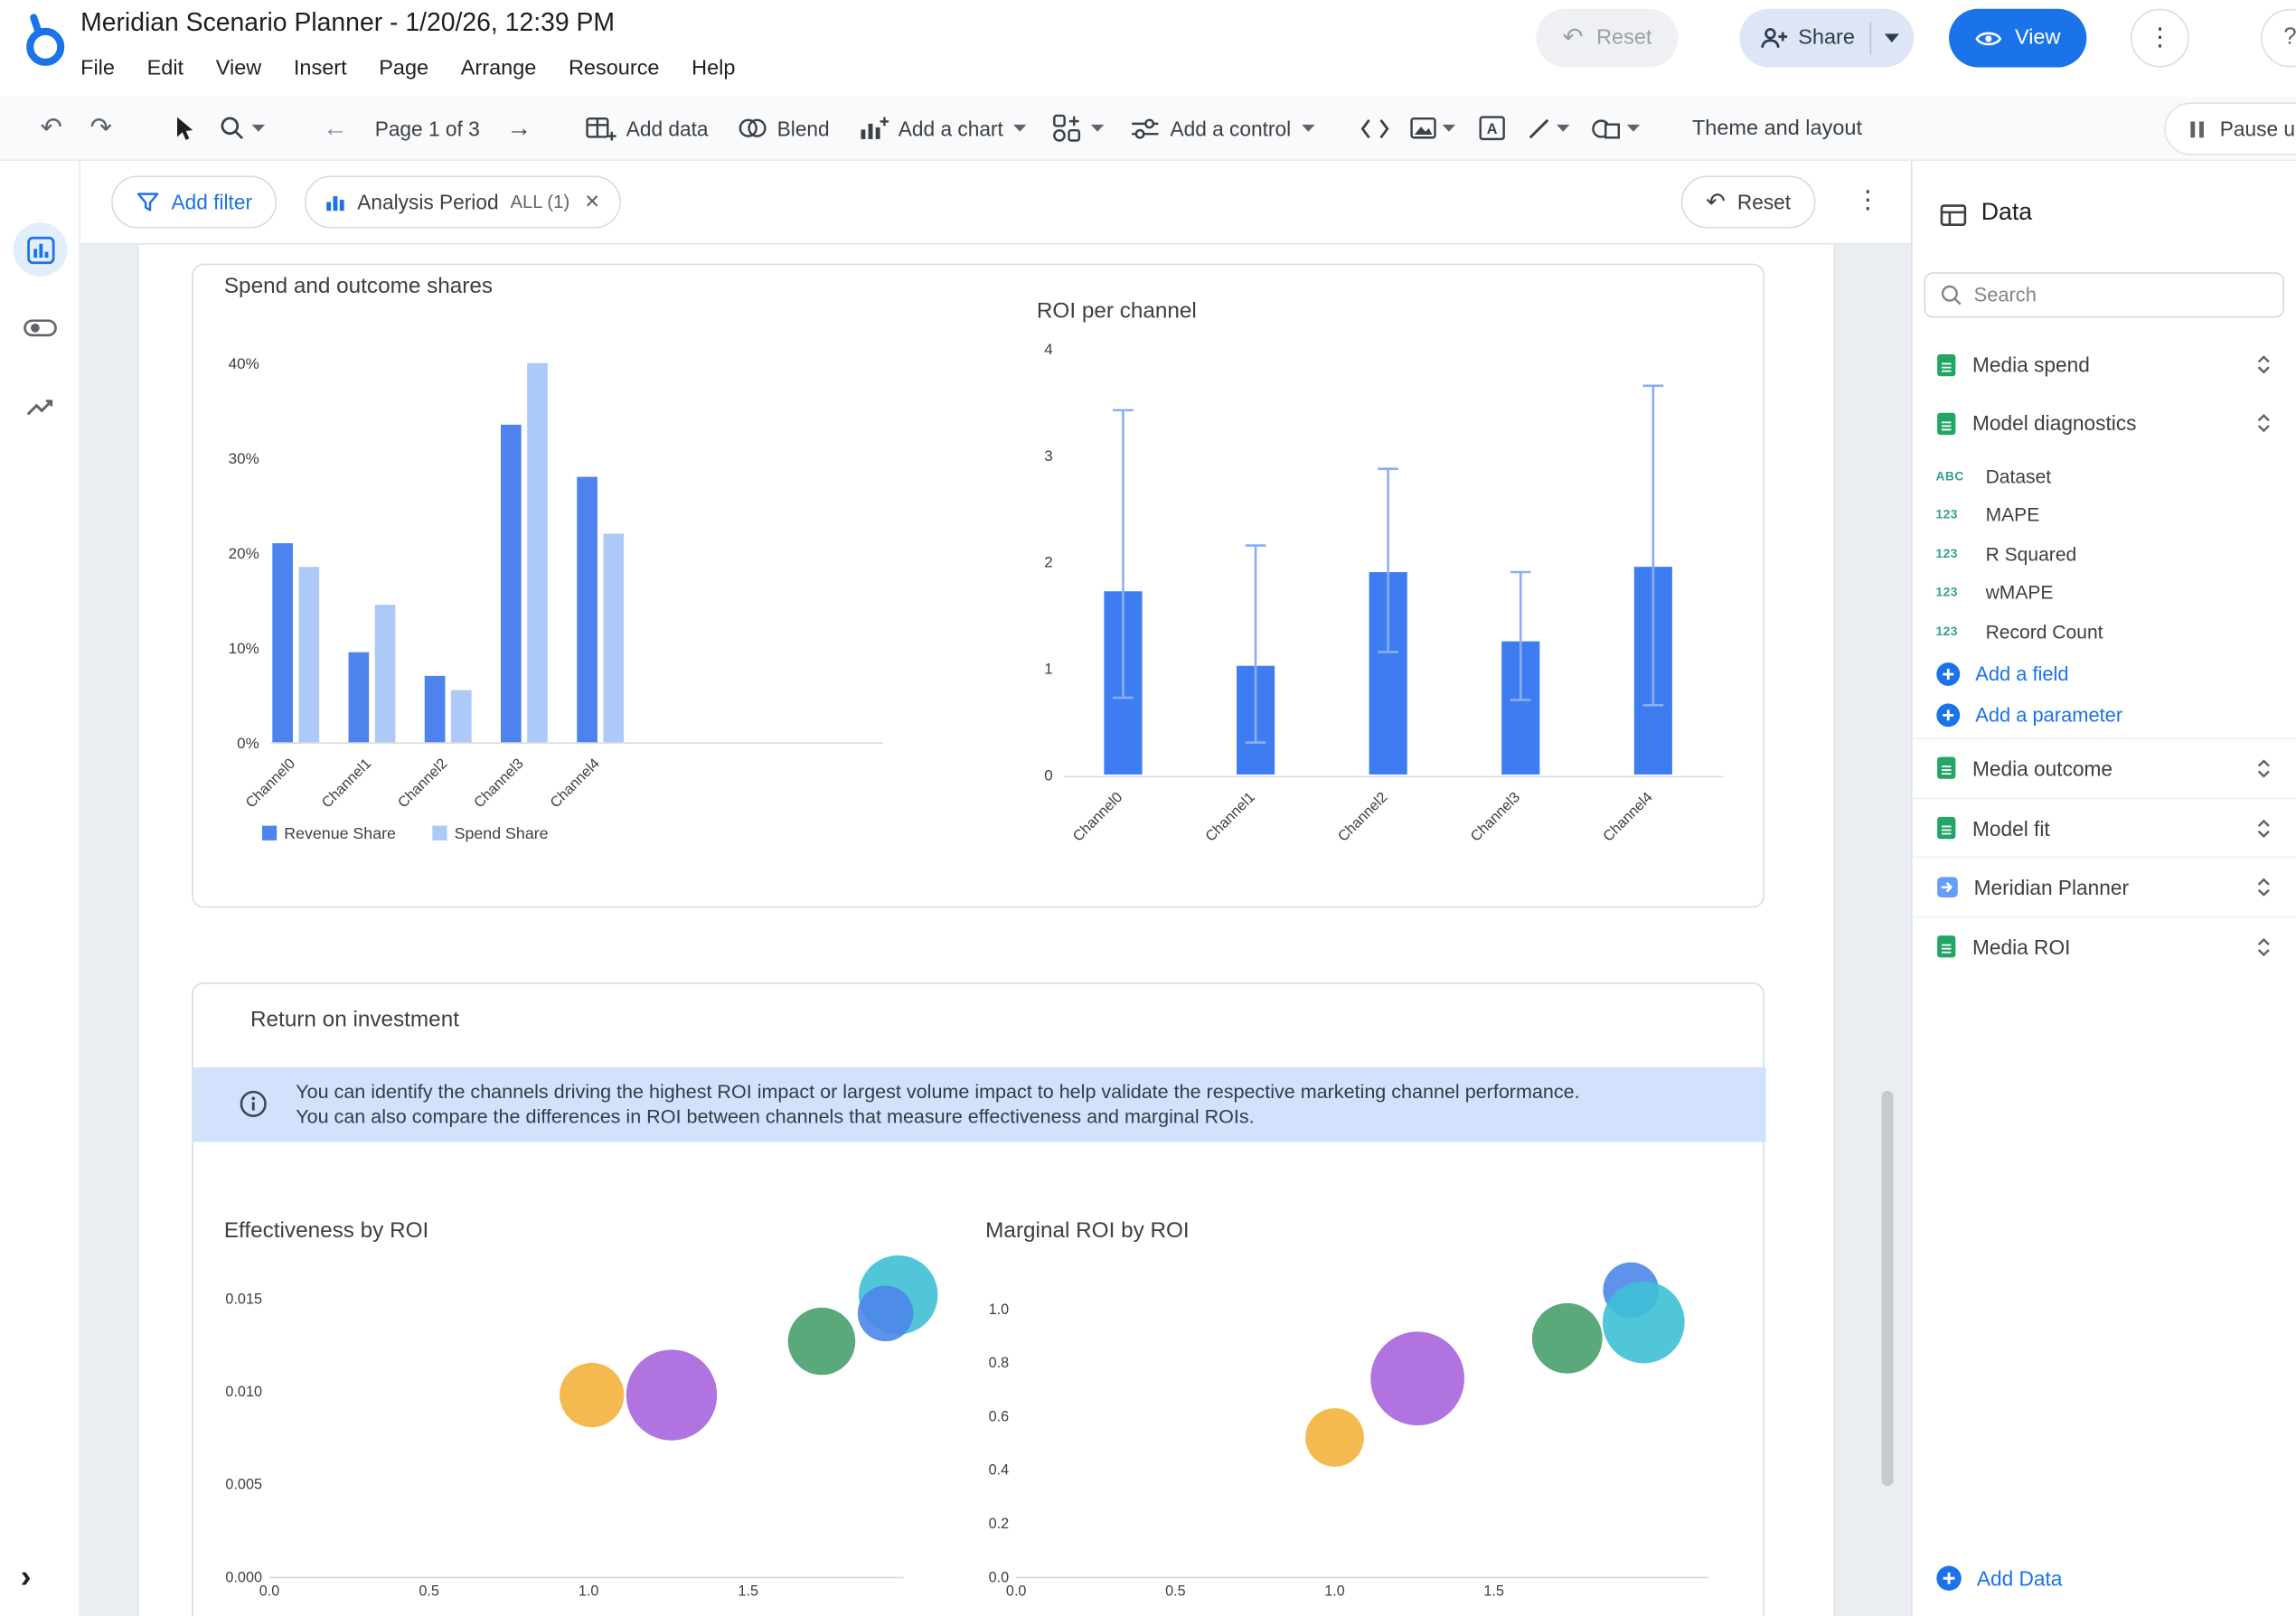 Image resolution: width=2296 pixels, height=1616 pixels. I want to click on community-viz-button, so click(1078, 128).